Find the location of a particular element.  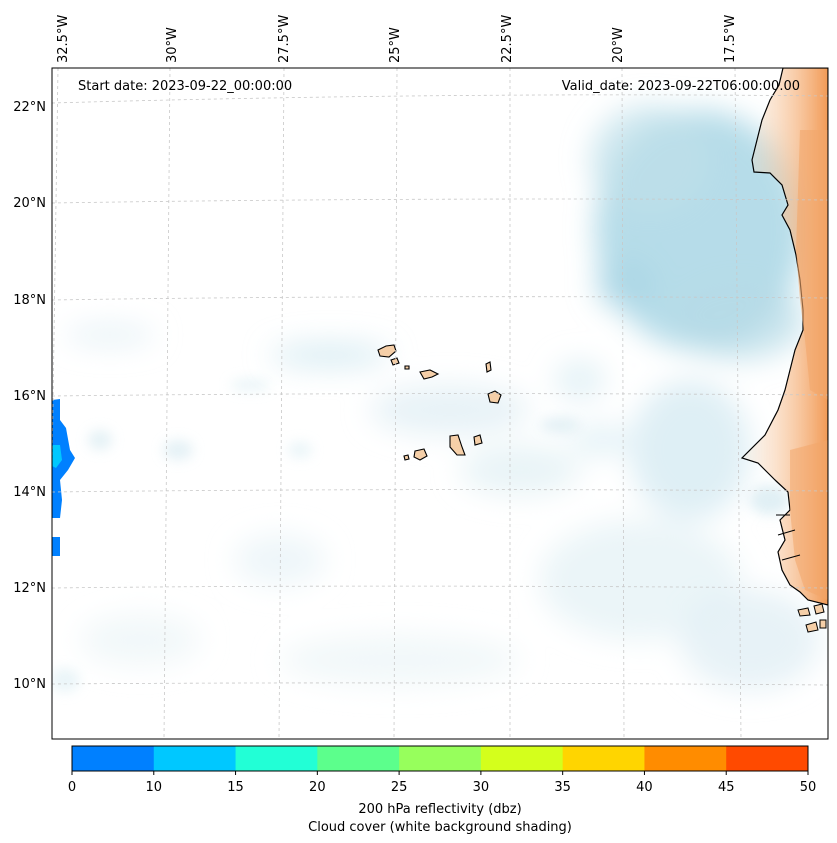

lat-label: 22°N is located at coordinates (29, 107).